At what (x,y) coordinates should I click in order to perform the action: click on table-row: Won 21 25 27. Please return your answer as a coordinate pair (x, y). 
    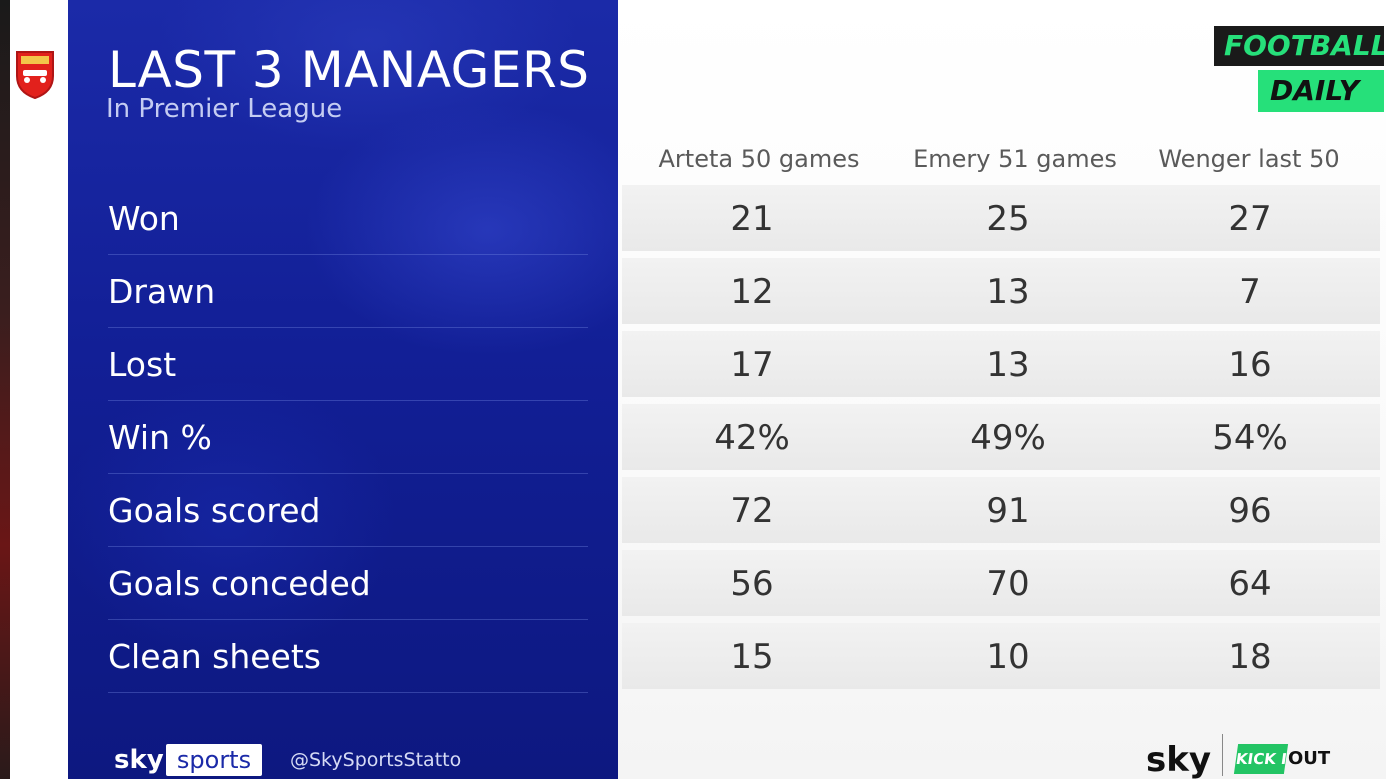
    Looking at the image, I should click on (724, 219).